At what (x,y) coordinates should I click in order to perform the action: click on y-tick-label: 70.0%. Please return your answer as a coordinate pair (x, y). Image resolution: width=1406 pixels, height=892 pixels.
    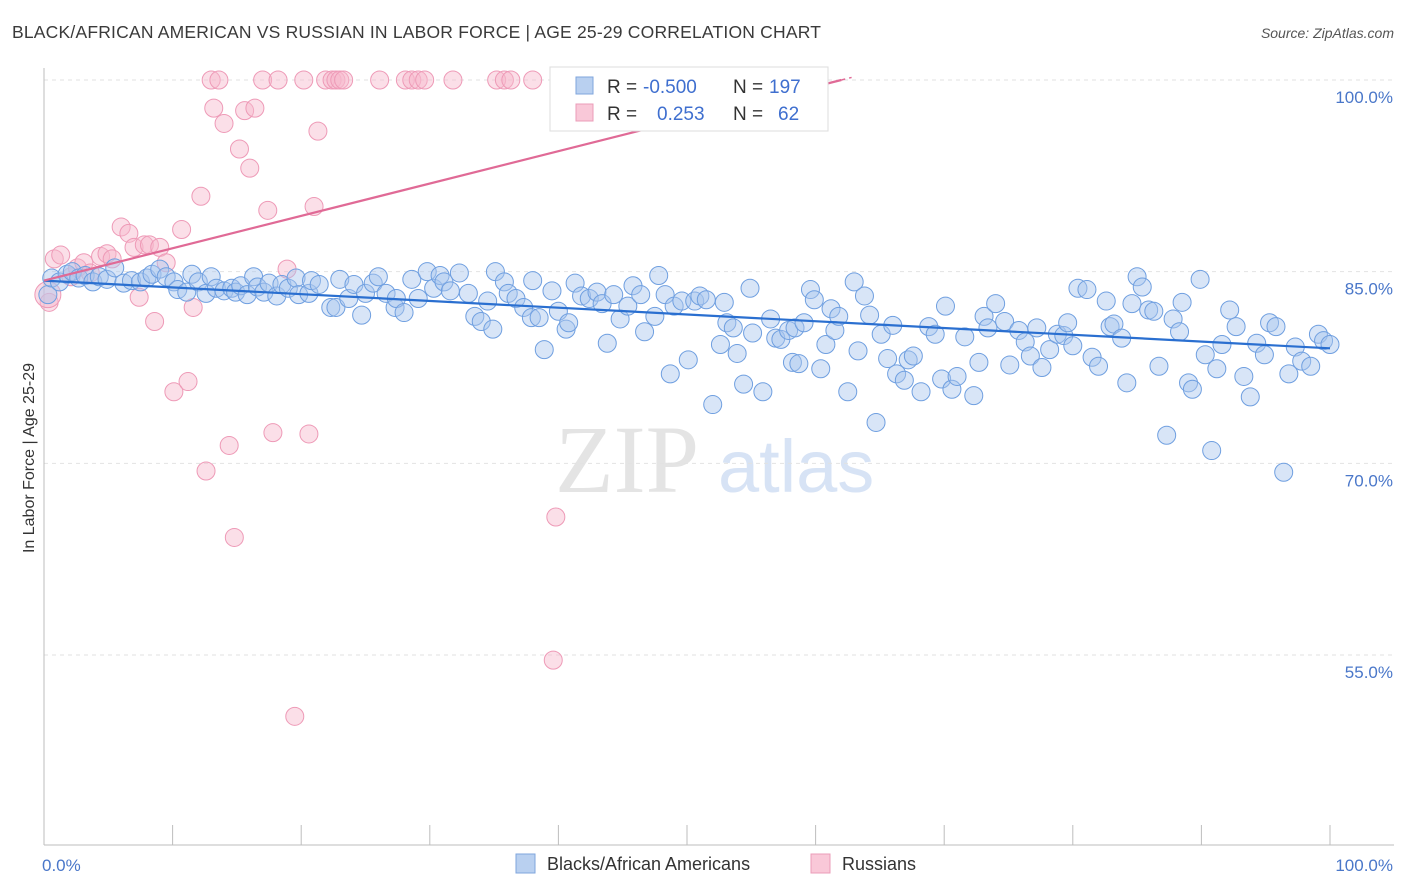
    Looking at the image, I should click on (1369, 480).